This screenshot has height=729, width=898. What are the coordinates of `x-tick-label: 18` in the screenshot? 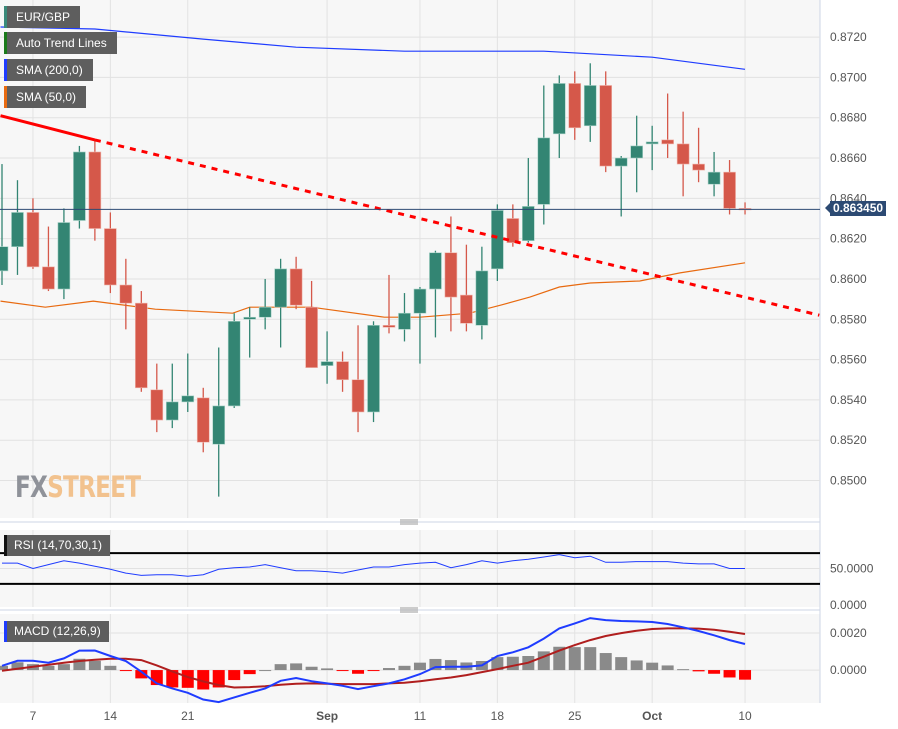 It's located at (498, 716).